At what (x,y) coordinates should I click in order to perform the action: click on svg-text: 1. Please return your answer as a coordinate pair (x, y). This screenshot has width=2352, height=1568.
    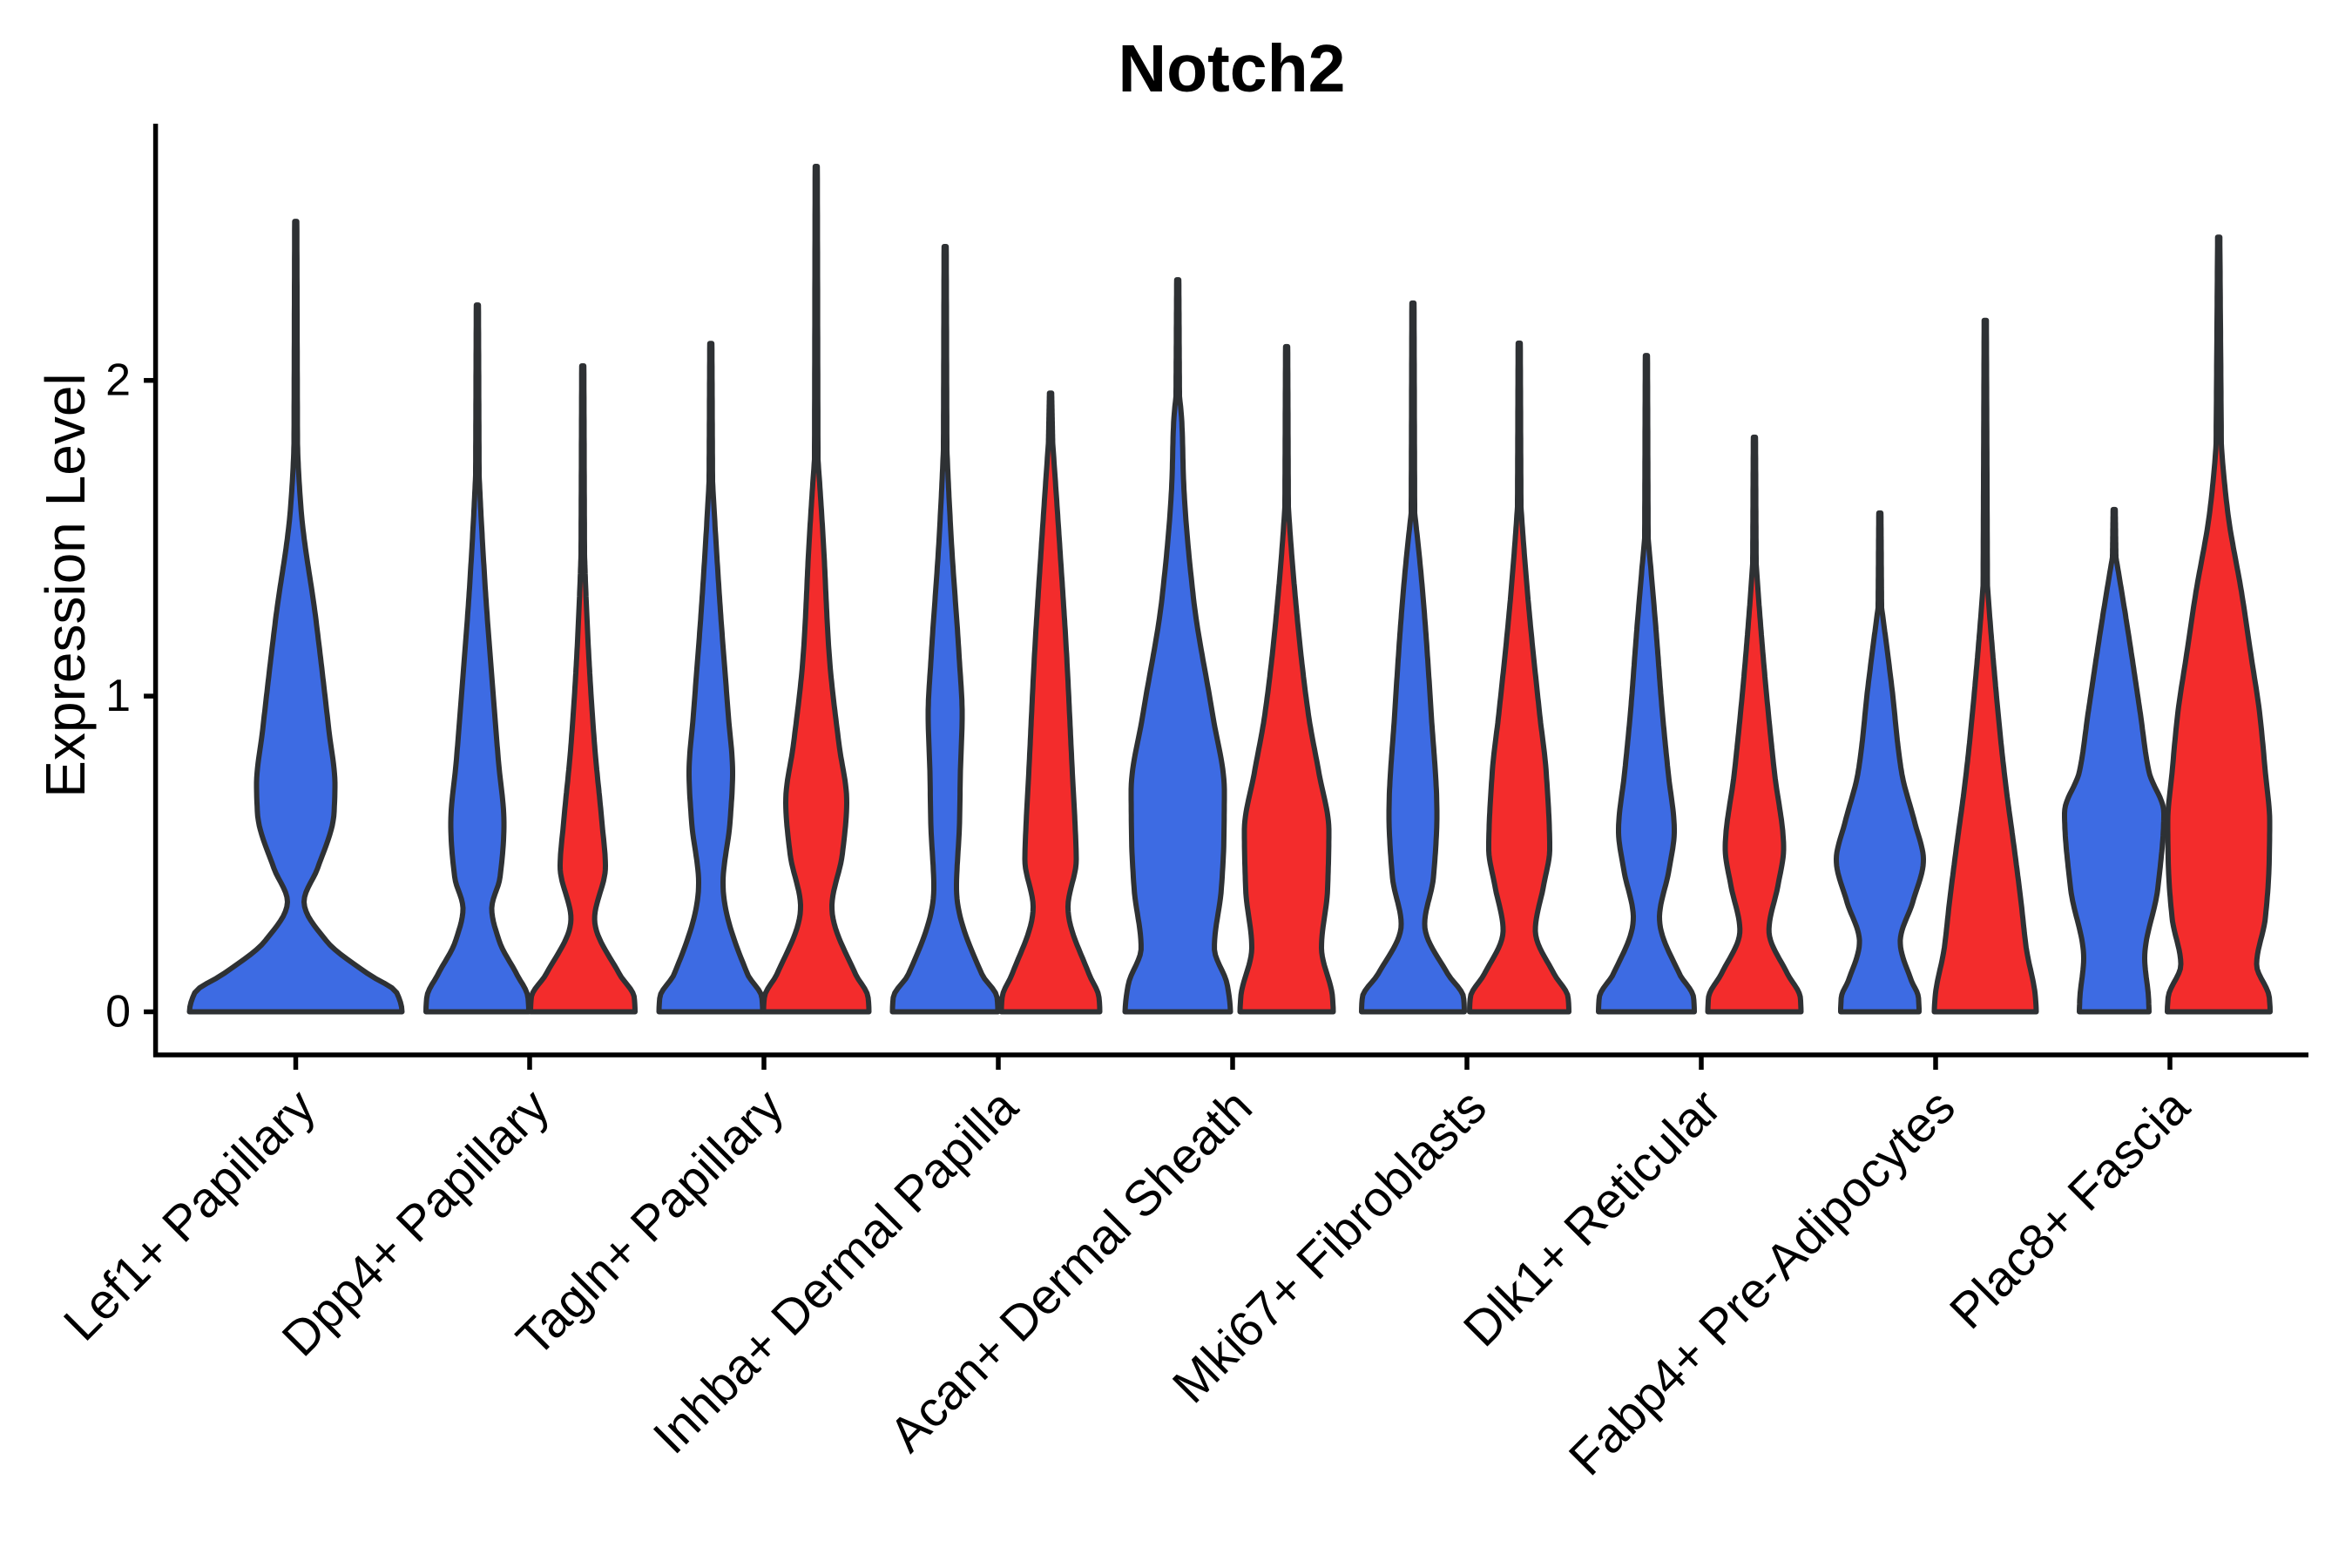
    Looking at the image, I should click on (118, 696).